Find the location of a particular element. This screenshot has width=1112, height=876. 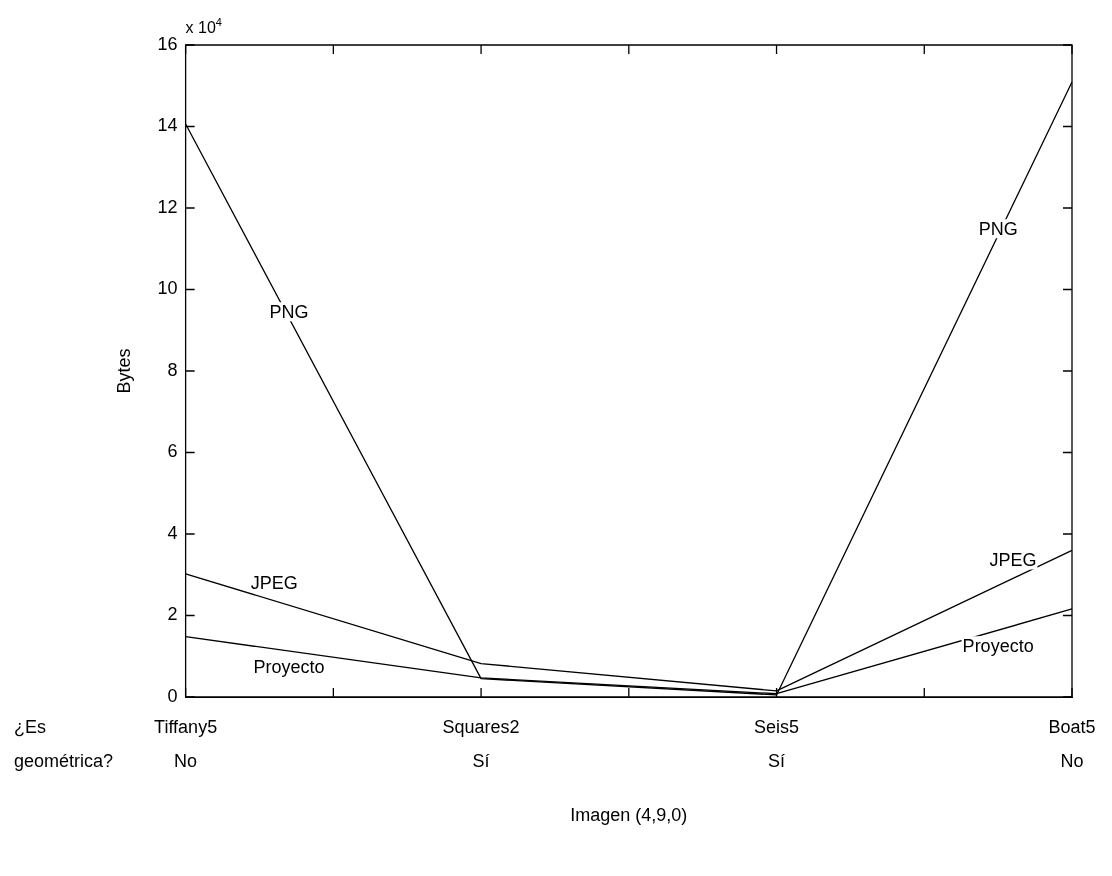

y-axis-title: Bytes is located at coordinates (123, 371).